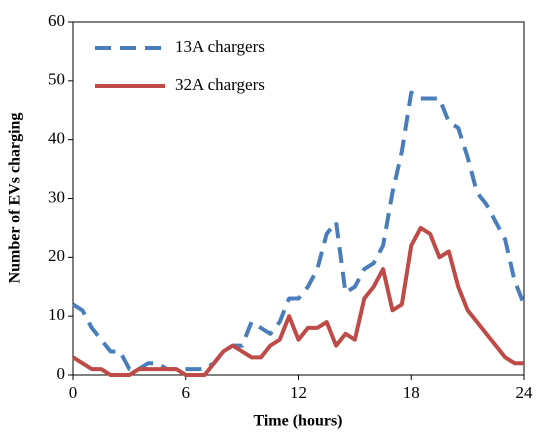 This screenshot has height=432, width=539. I want to click on x-tick-label: 18, so click(411, 392).